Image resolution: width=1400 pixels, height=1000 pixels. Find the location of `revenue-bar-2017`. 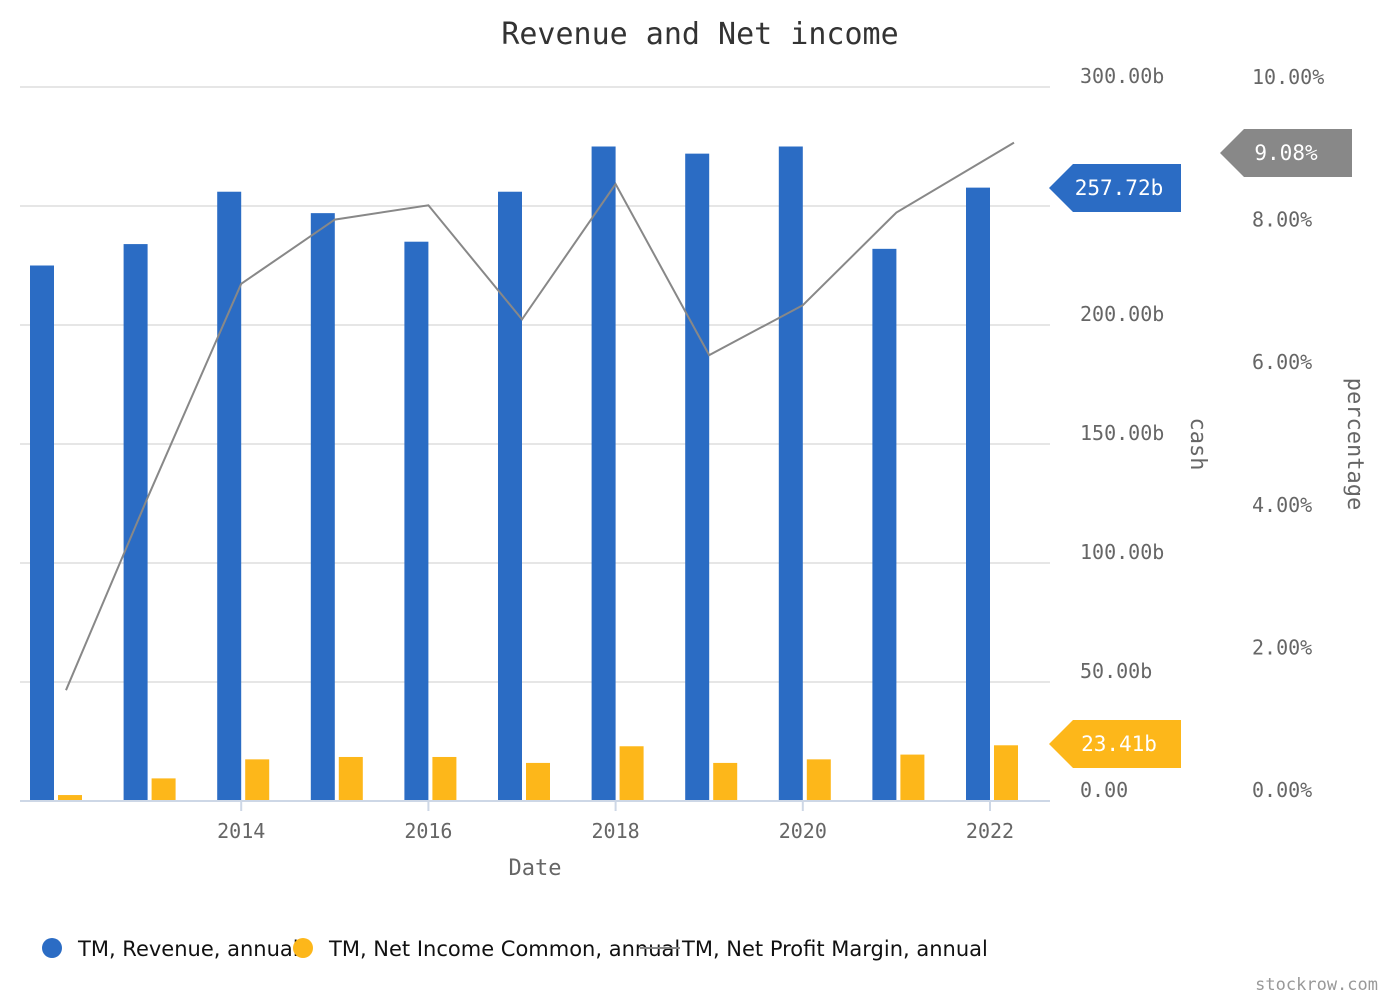

revenue-bar-2017 is located at coordinates (510, 496).